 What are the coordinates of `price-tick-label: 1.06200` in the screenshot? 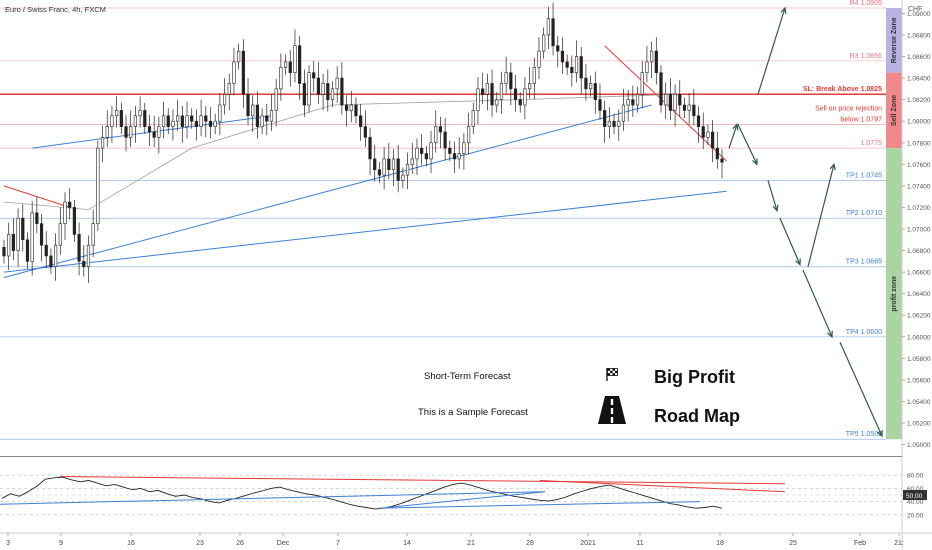 It's located at (919, 316).